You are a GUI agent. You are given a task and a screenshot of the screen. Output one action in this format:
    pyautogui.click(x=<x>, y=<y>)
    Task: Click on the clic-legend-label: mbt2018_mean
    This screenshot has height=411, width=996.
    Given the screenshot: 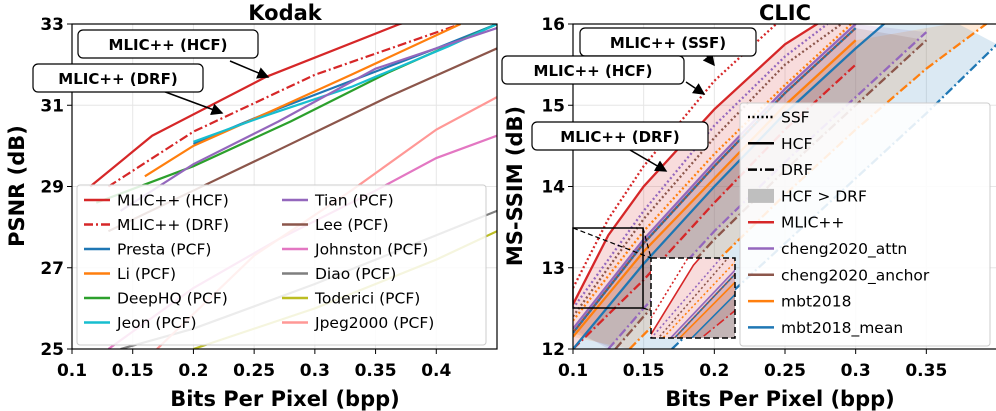 What is the action you would take?
    pyautogui.click(x=842, y=328)
    